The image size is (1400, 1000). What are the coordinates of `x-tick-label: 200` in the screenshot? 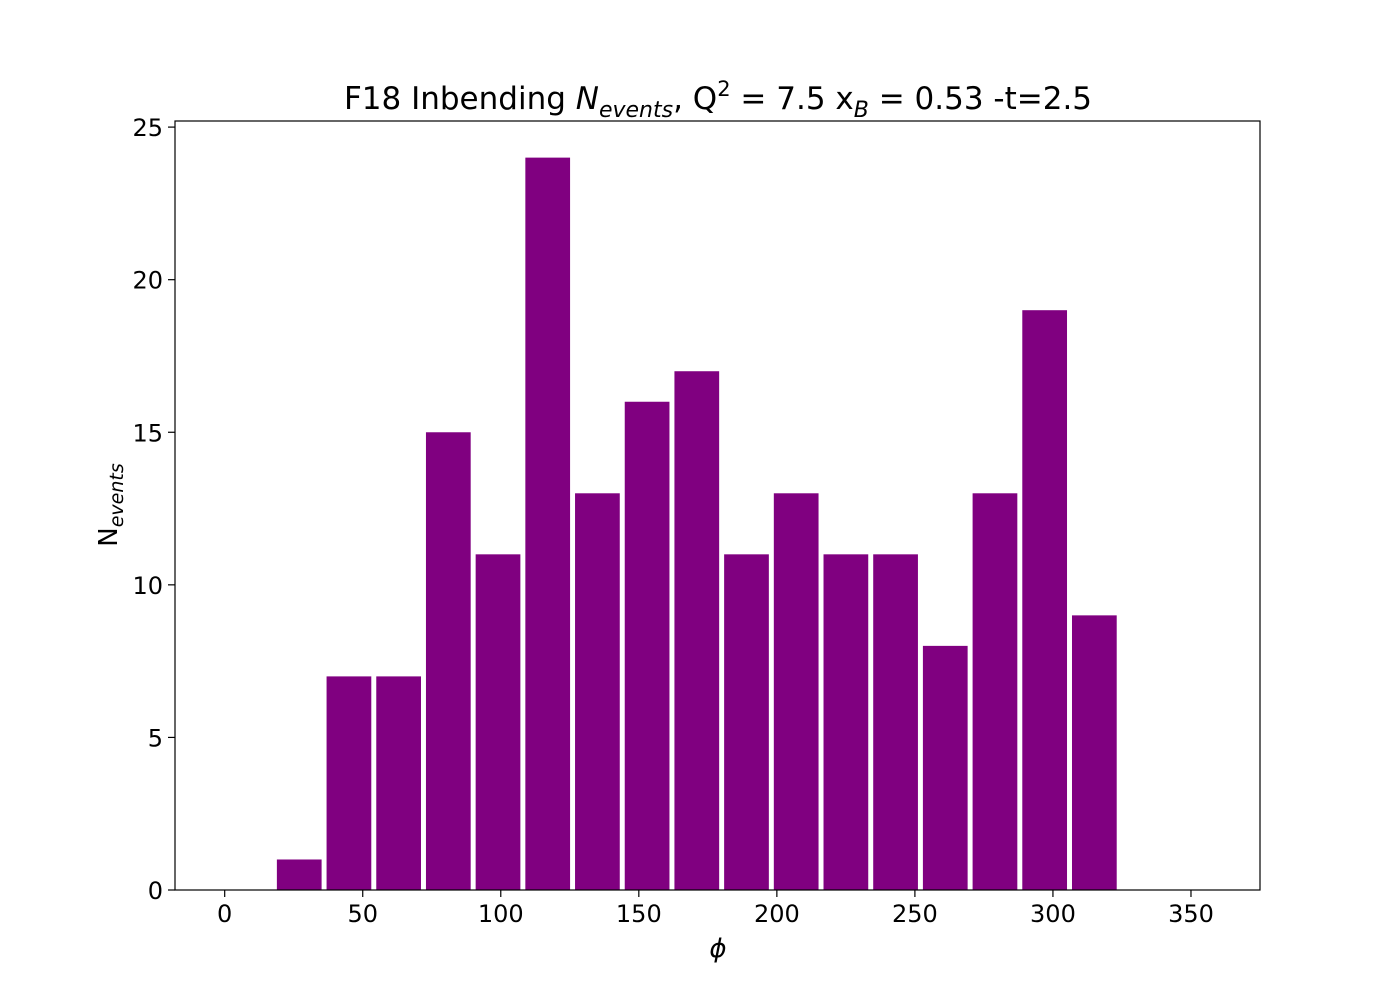 It's located at (777, 914).